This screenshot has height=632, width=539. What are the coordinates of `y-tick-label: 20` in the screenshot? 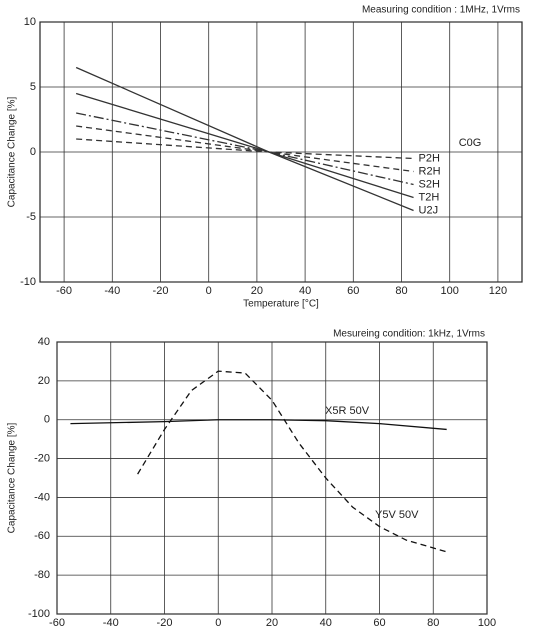 It's located at (44, 381).